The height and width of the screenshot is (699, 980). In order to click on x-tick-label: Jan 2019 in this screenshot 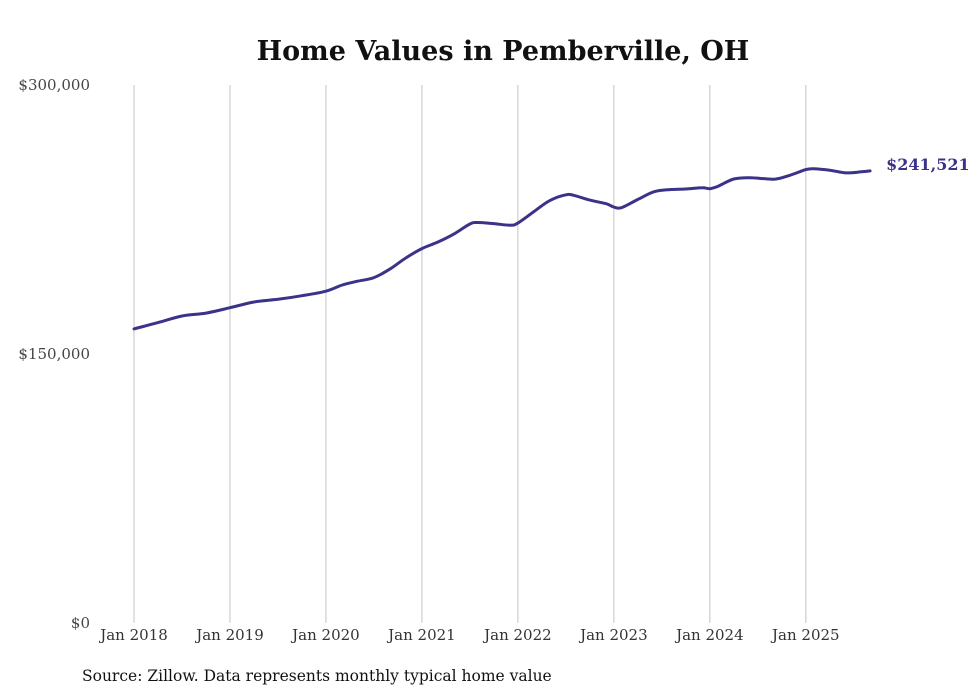, I will do `click(229, 635)`.